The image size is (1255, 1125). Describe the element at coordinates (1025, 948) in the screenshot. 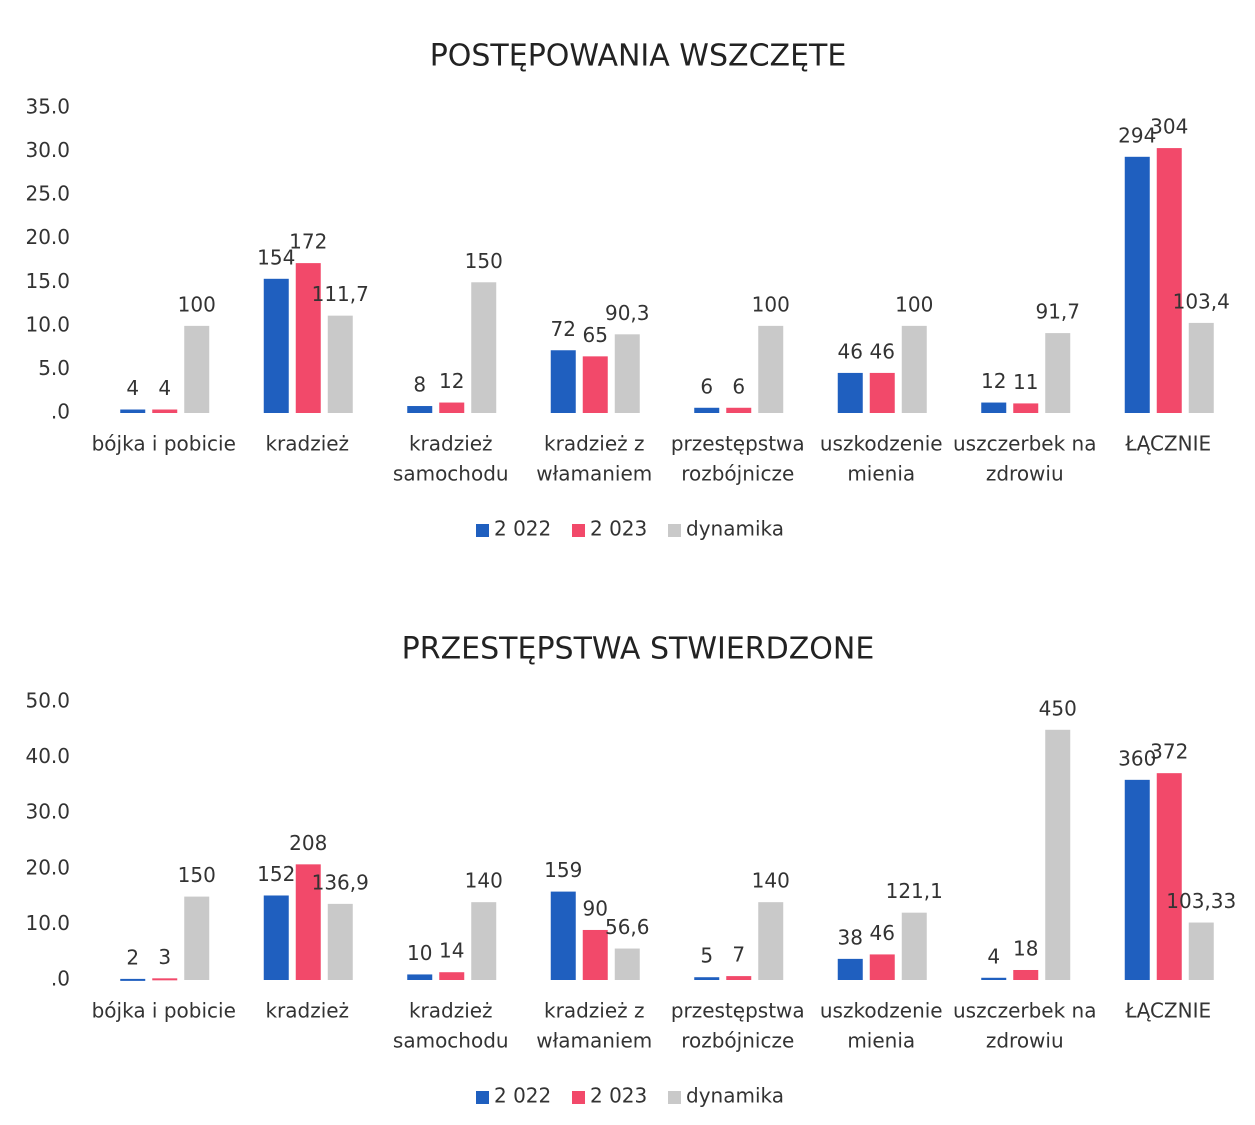

I see `data-label: 18` at that location.